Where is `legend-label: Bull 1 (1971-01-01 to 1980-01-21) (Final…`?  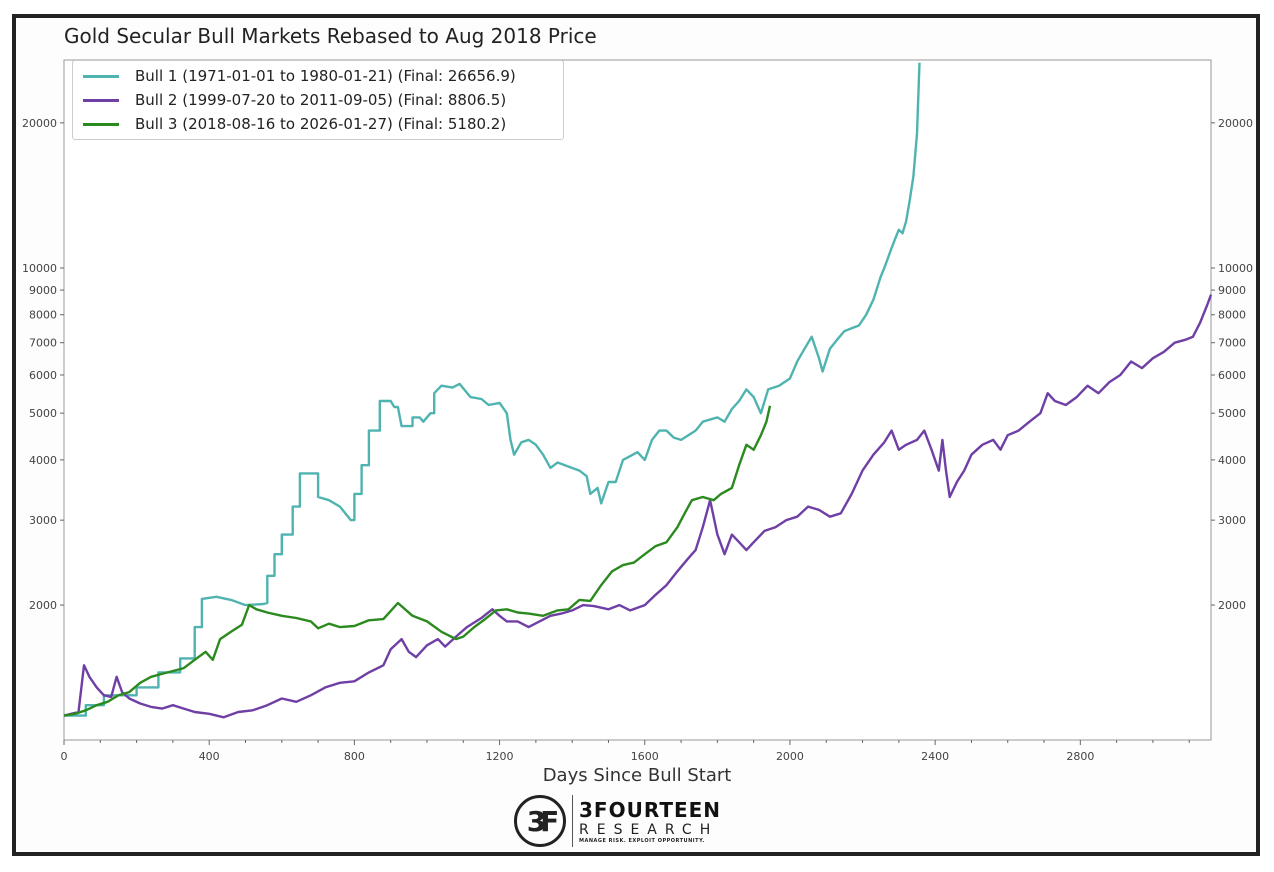 legend-label: Bull 1 (1971-01-01 to 1980-01-21) (Final… is located at coordinates (325, 76).